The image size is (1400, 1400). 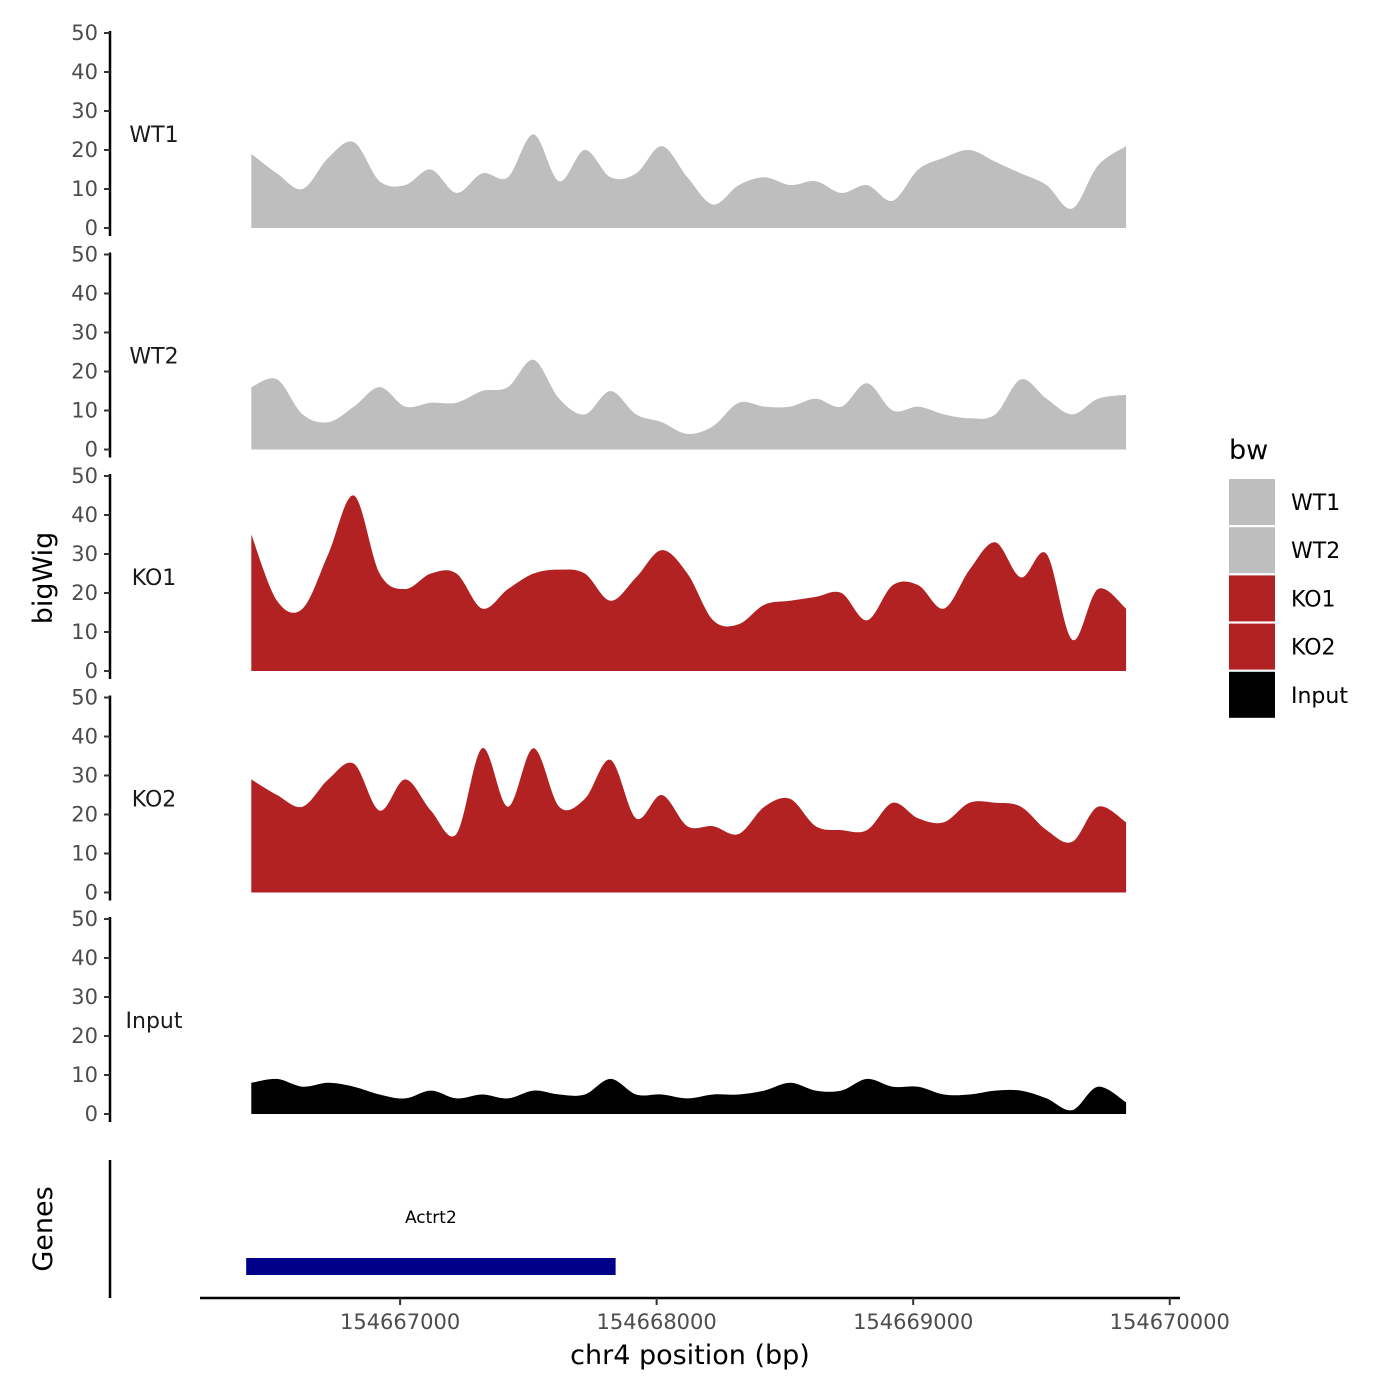 What do you see at coordinates (431, 1218) in the screenshot?
I see `gene-label: Actrt2` at bounding box center [431, 1218].